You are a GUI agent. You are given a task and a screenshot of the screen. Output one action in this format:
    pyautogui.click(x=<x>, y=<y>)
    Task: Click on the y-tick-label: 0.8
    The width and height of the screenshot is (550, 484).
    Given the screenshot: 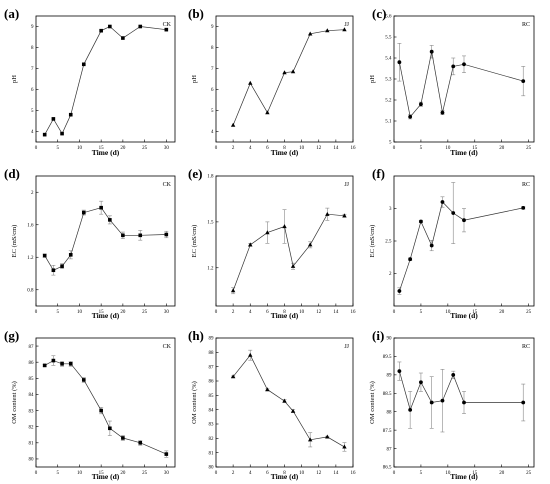 What is the action you would take?
    pyautogui.click(x=30, y=290)
    